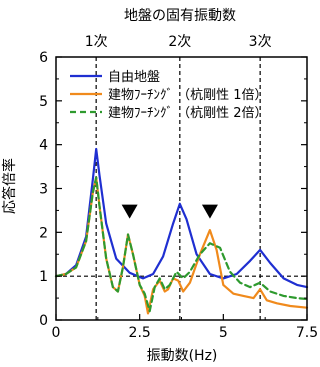 The width and height of the screenshot is (320, 367). I want to click on x-axis-label: 振動数(Hz), so click(182, 356).